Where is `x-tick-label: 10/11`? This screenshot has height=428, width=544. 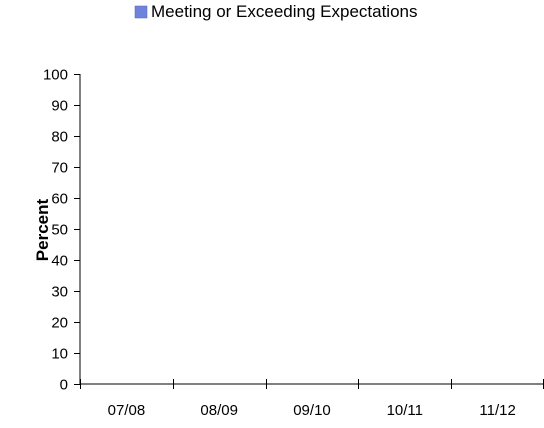 x-tick-label: 10/11 is located at coordinates (405, 410).